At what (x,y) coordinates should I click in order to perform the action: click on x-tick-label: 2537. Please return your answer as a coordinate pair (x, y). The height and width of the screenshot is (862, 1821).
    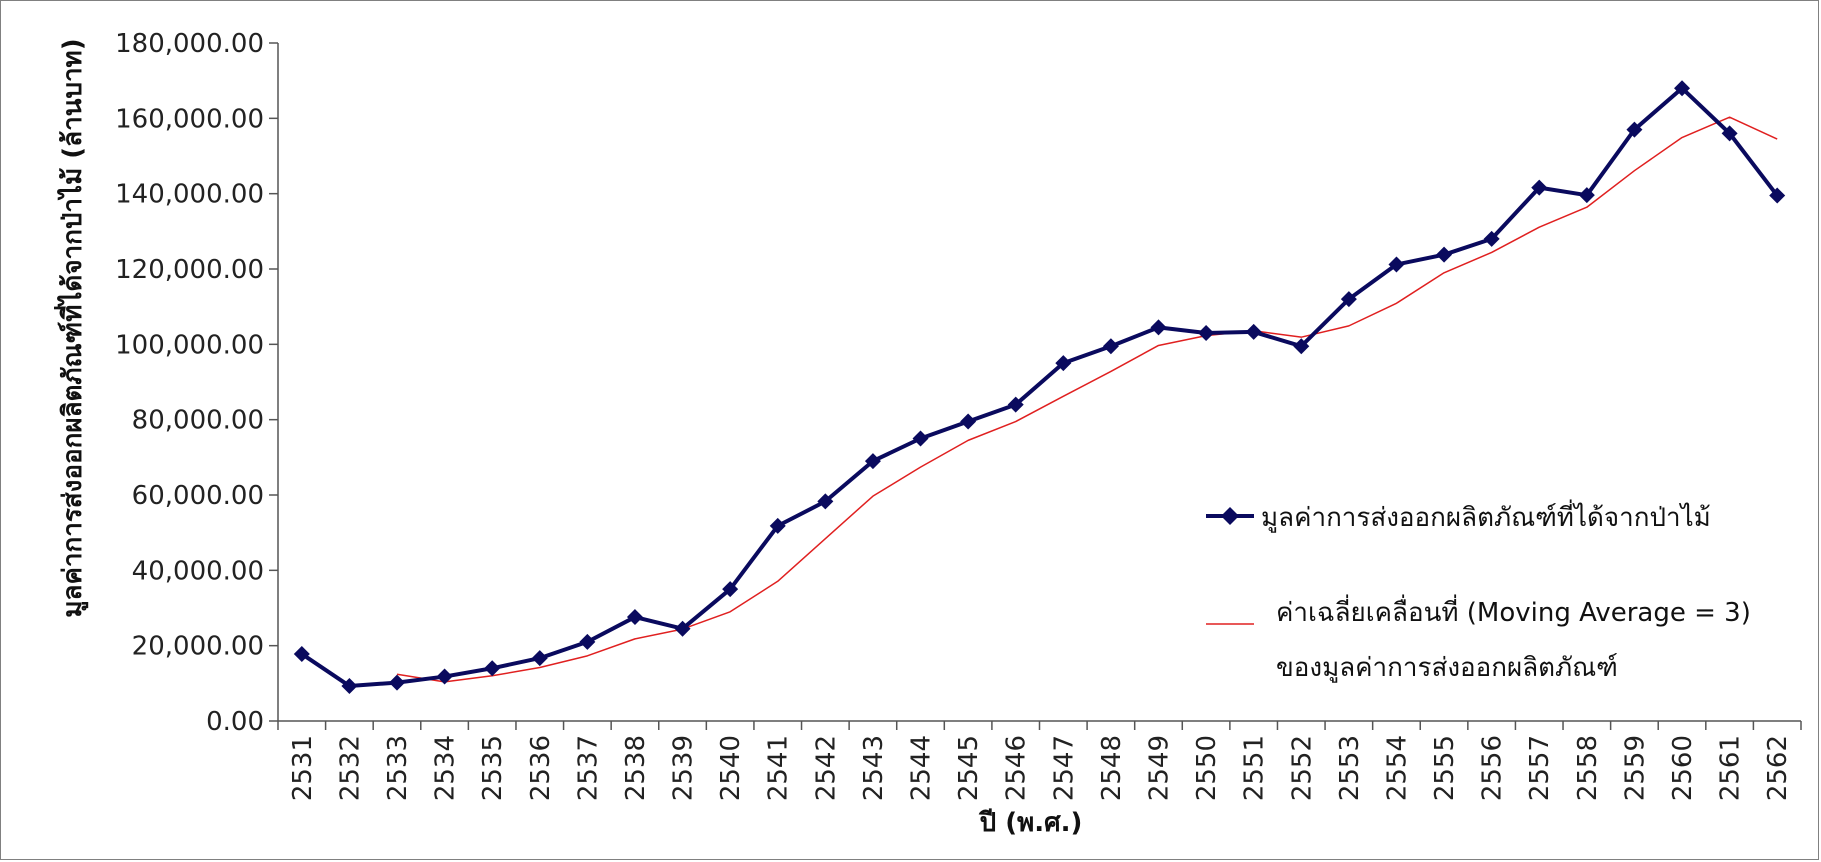
    Looking at the image, I should click on (588, 768).